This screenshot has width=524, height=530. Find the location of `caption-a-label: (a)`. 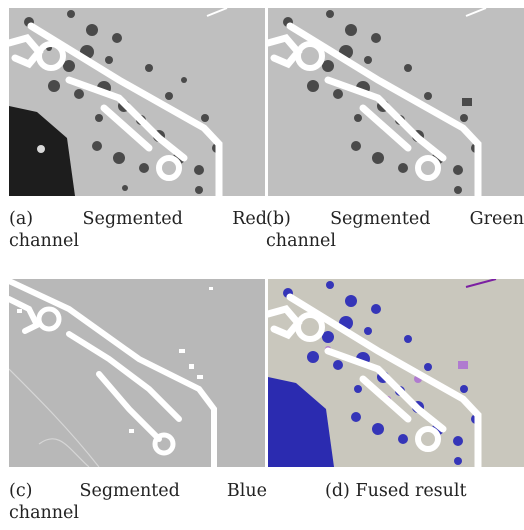

caption-a-label: (a) is located at coordinates (21, 219).